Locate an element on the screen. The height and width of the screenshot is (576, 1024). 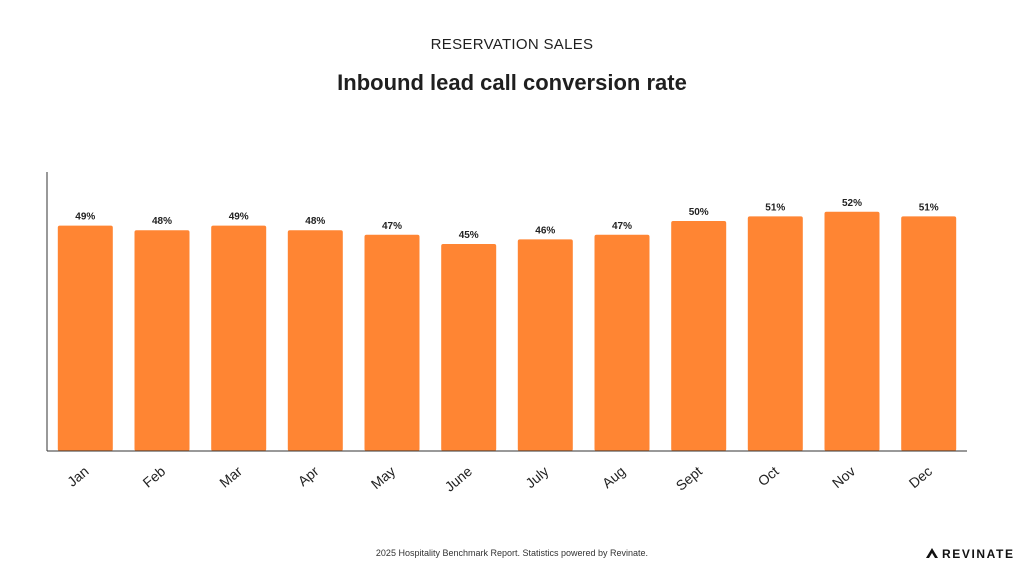
x-tick-label-july: July is located at coordinates (536, 477).